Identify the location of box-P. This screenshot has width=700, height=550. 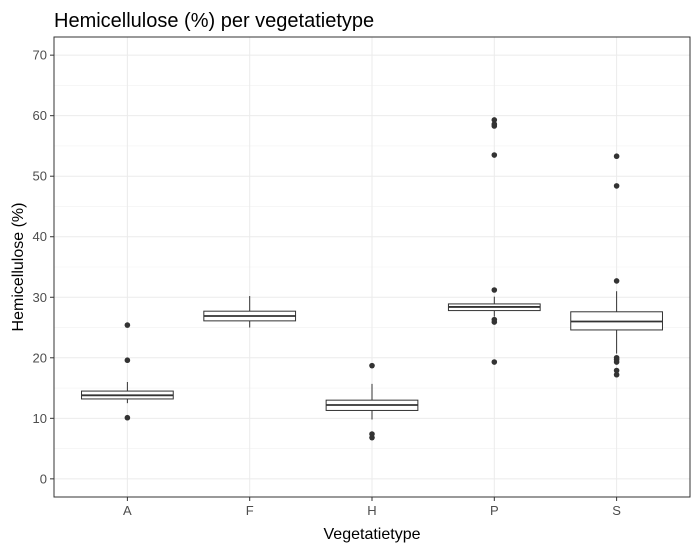
(494, 241).